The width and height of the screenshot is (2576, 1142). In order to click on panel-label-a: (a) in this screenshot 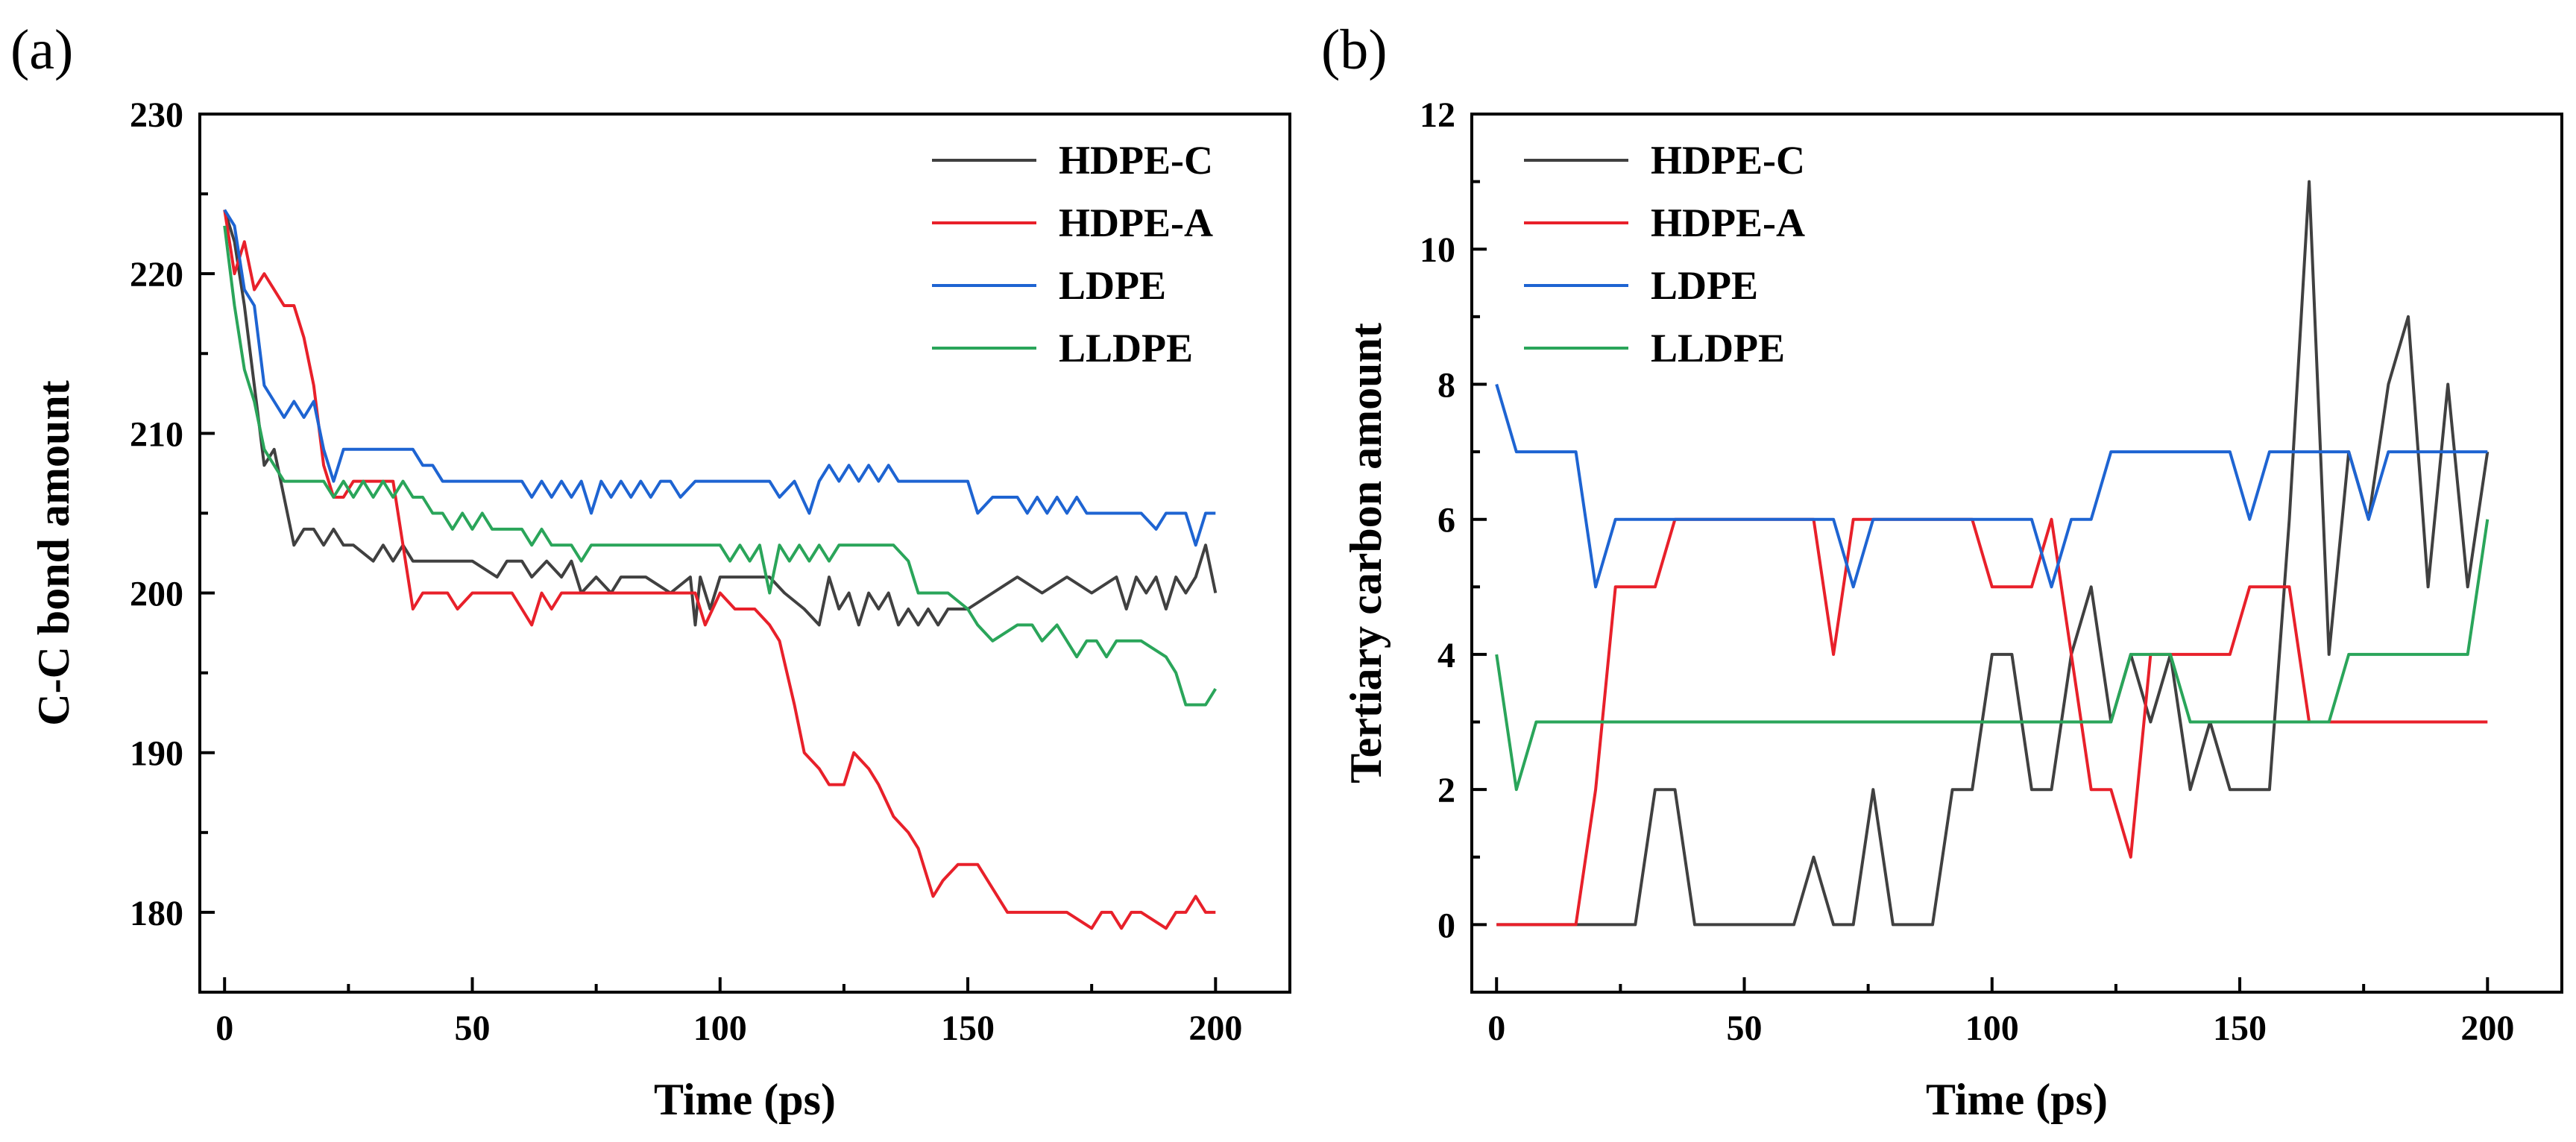, I will do `click(41, 50)`.